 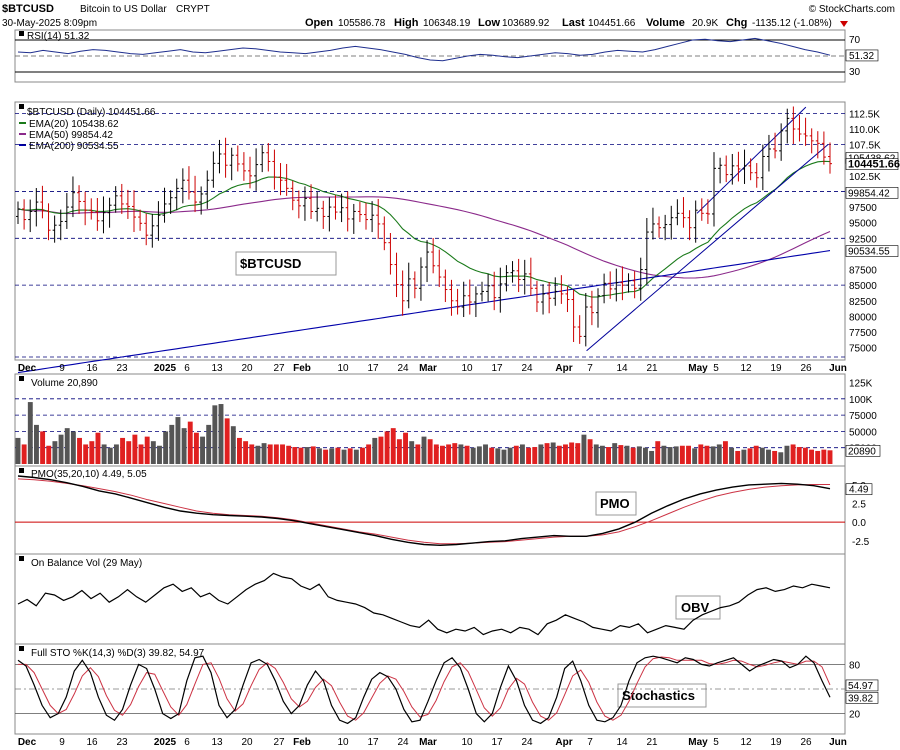 What do you see at coordinates (590, 742) in the screenshot?
I see `x-label-bottom: 7` at bounding box center [590, 742].